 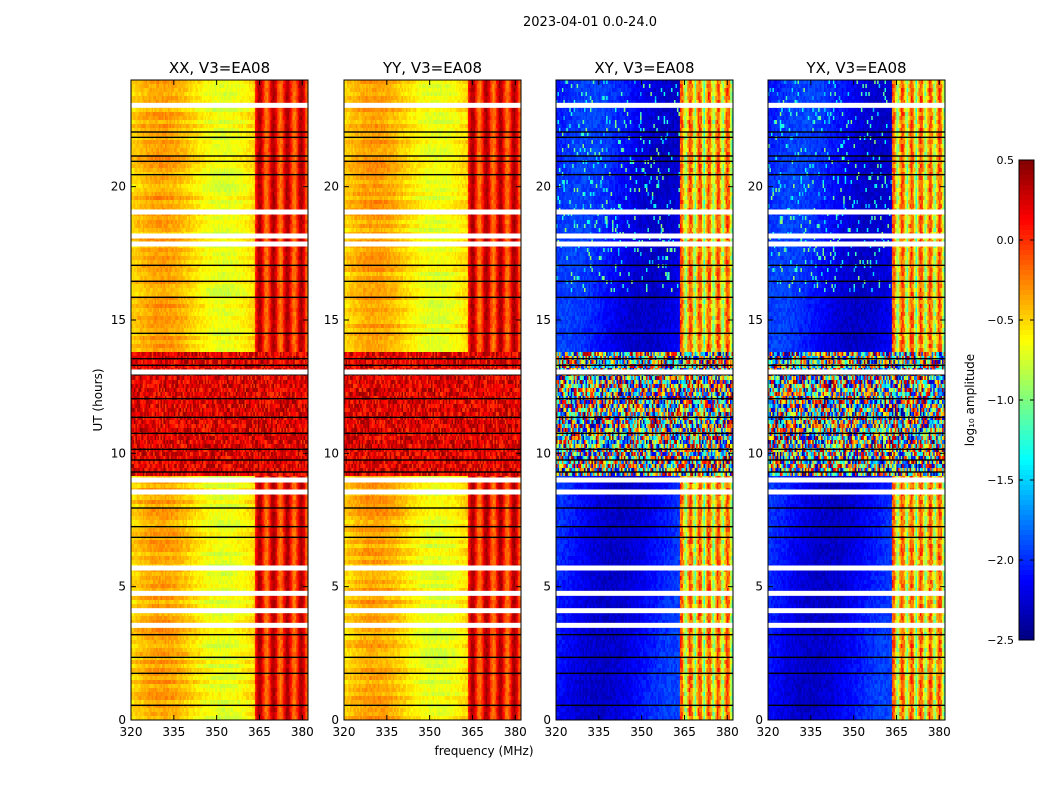 I want to click on colorbar-label: log₁₀ amplitude, so click(x=970, y=400).